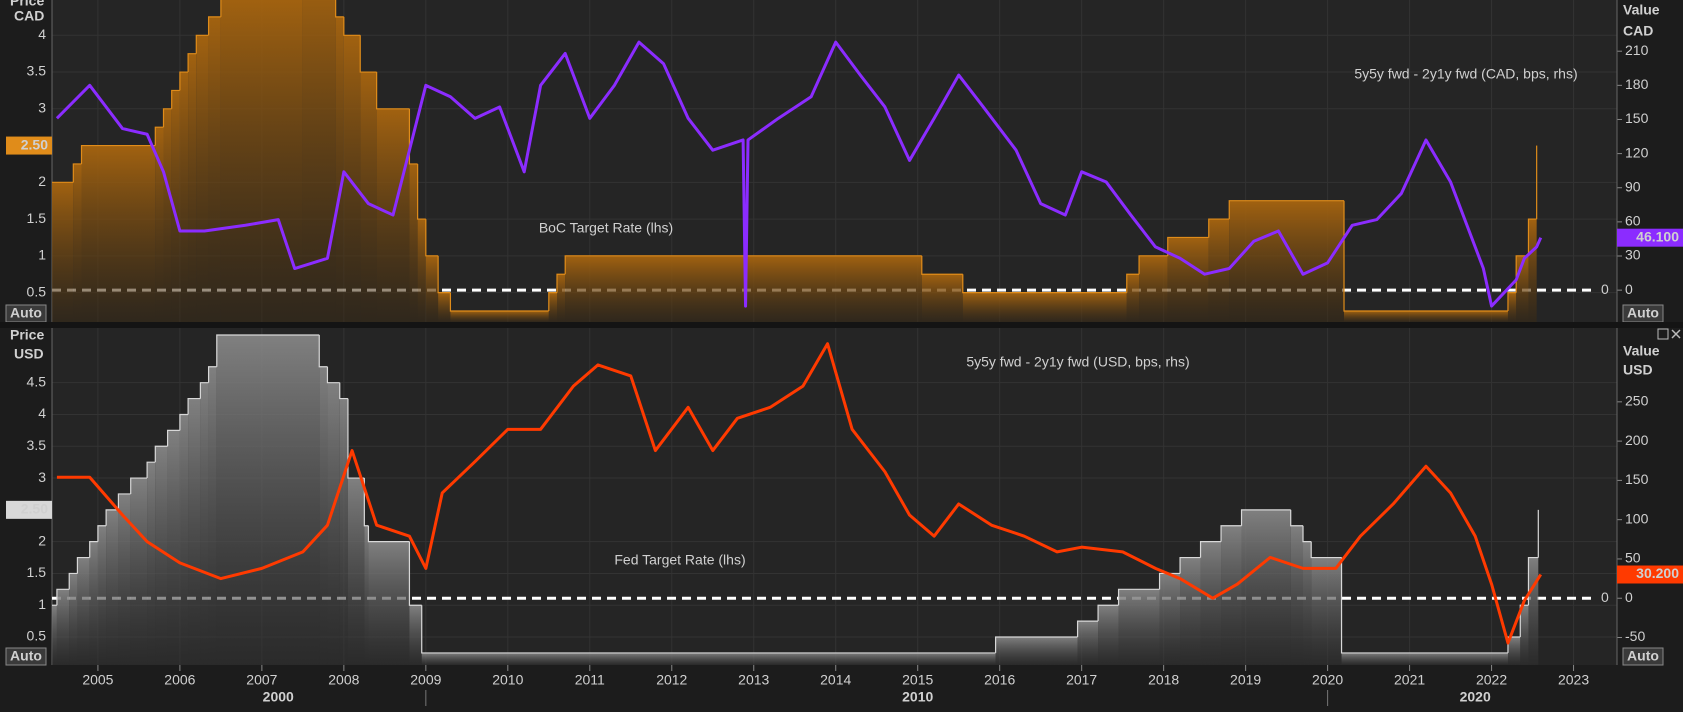 This screenshot has width=1683, height=712. Describe the element at coordinates (42, 34) in the screenshot. I see `y-tick-label: 4` at that location.